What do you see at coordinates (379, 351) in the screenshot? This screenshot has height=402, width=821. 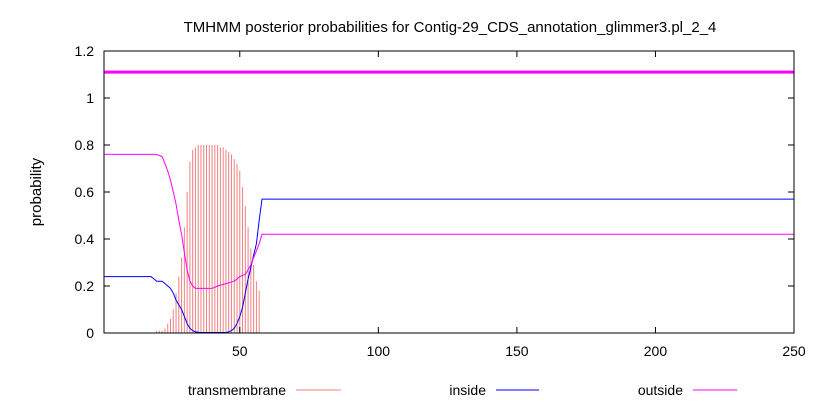 I see `x-tick-label: 100` at bounding box center [379, 351].